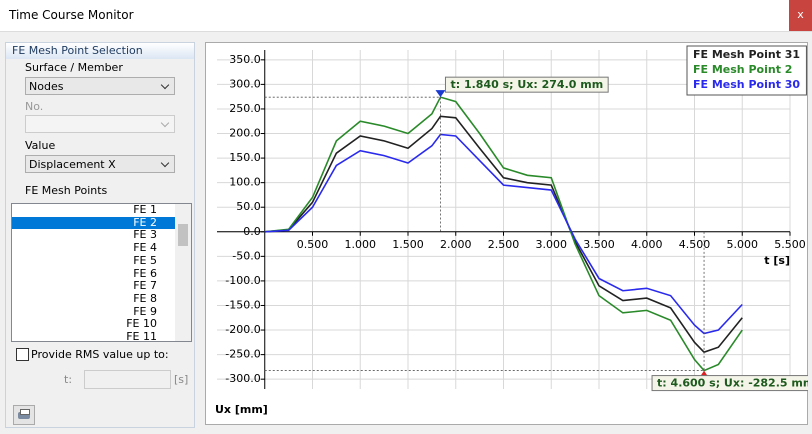 The image size is (812, 434). I want to click on label: Surface / Member, so click(74, 67).